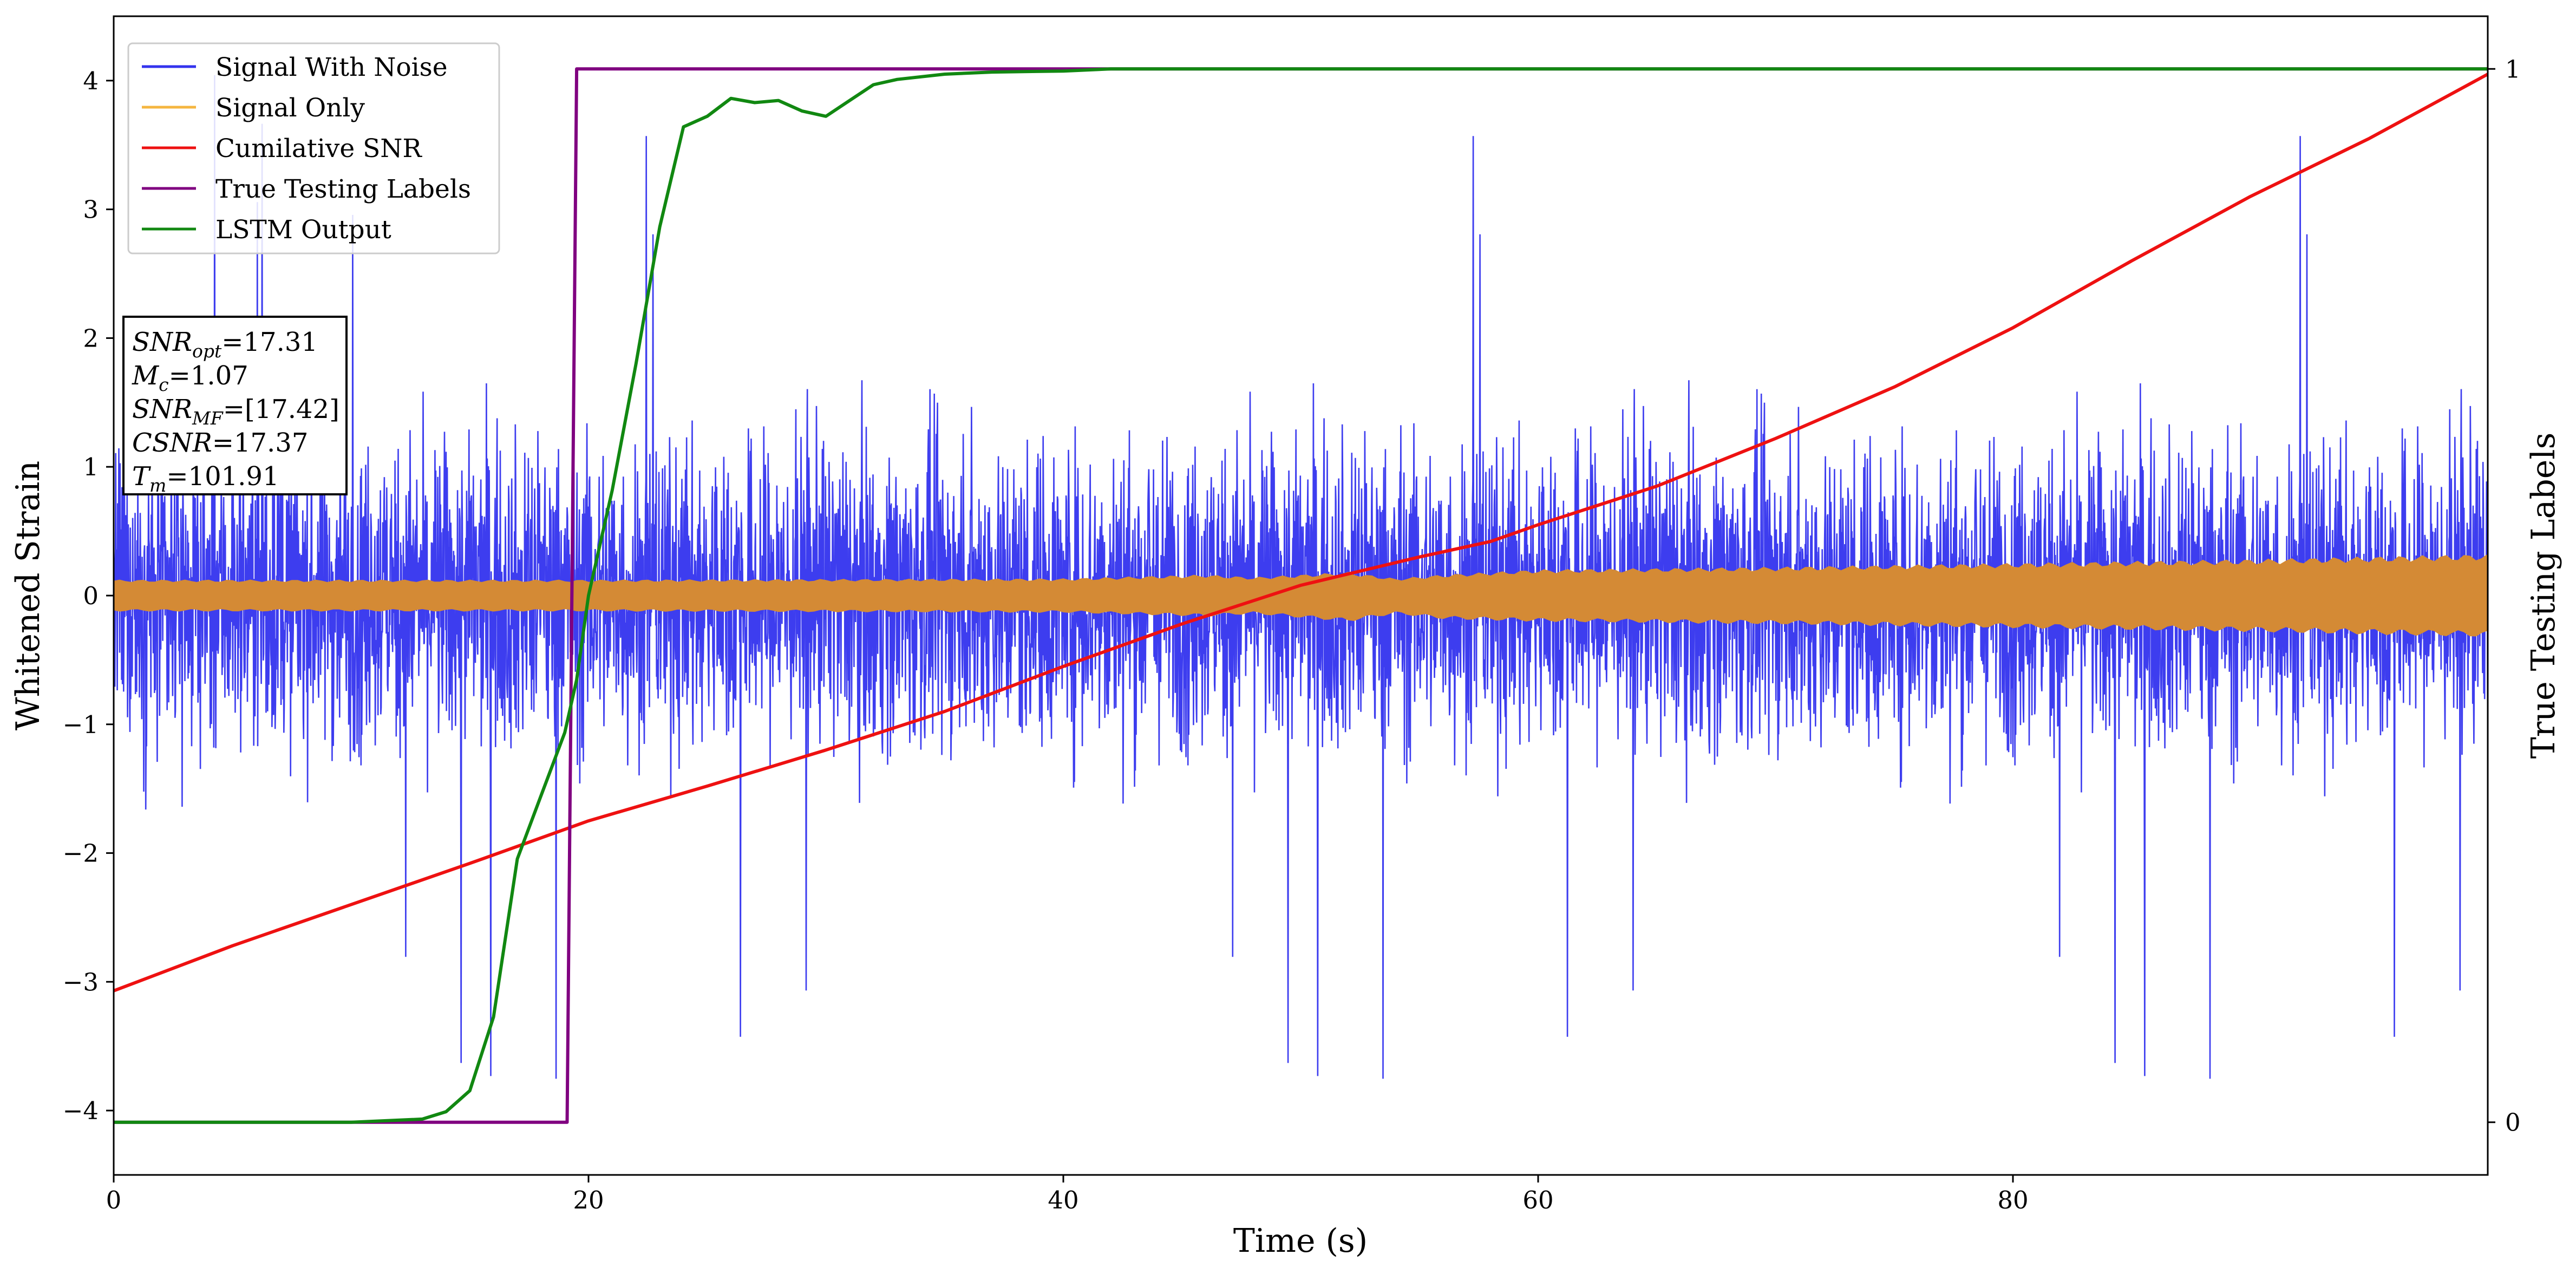 The height and width of the screenshot is (1274, 2576). What do you see at coordinates (91, 81) in the screenshot?
I see `y-tick-label: 4` at bounding box center [91, 81].